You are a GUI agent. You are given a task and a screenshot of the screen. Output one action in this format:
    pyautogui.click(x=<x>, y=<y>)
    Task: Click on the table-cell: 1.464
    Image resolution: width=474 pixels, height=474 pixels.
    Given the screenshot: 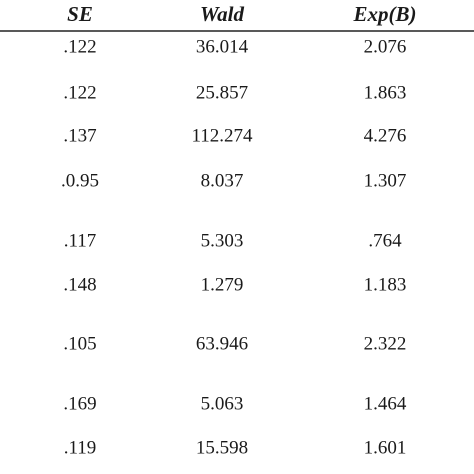 What is the action you would take?
    pyautogui.click(x=385, y=403)
    